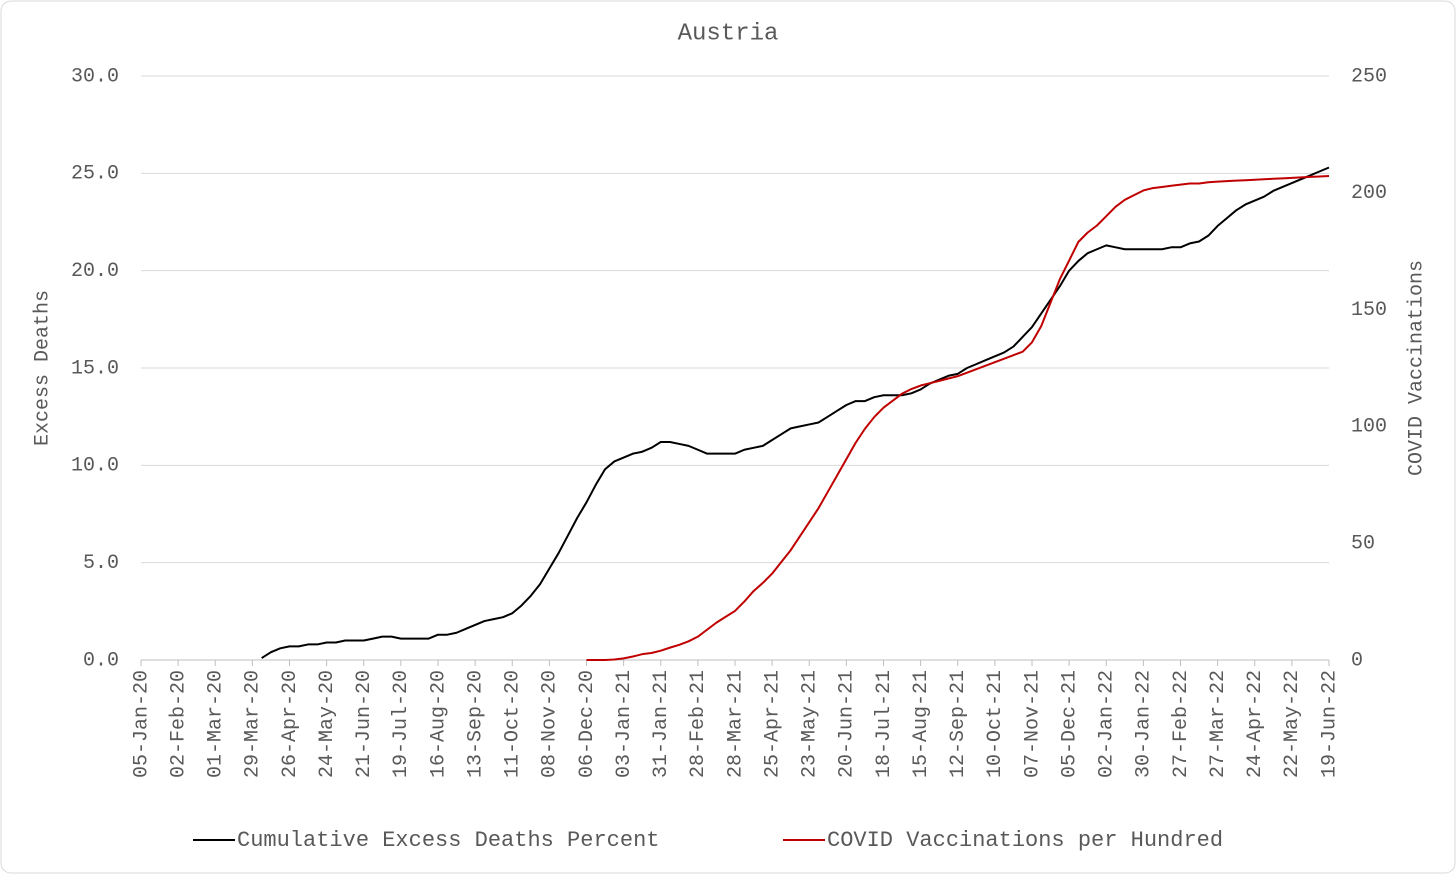 This screenshot has height=874, width=1456. Describe the element at coordinates (1363, 543) in the screenshot. I see `y2-tick-label: 50` at that location.